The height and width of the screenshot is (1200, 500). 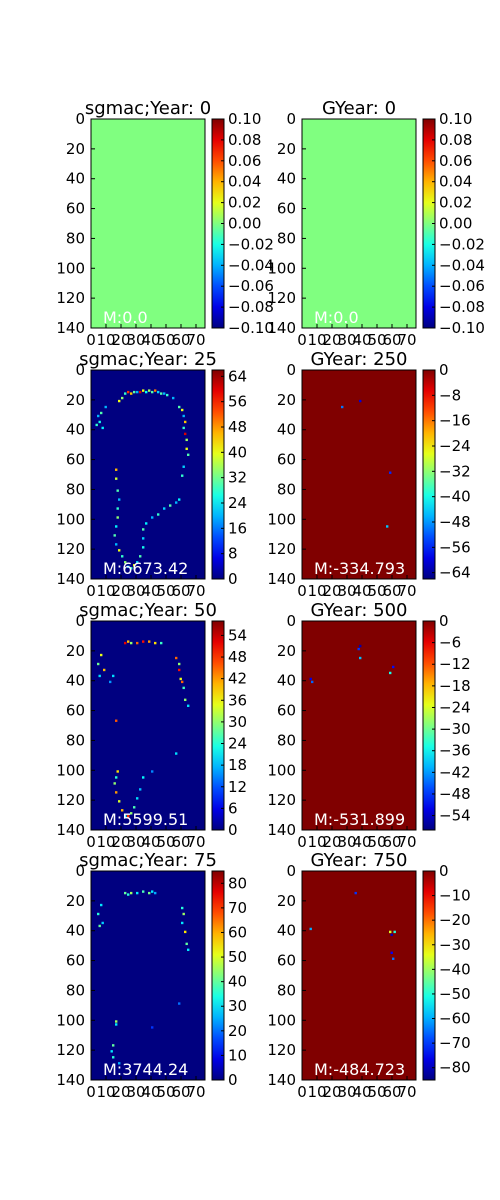 I want to click on colorbar-tick-label: −36, so click(x=455, y=751).